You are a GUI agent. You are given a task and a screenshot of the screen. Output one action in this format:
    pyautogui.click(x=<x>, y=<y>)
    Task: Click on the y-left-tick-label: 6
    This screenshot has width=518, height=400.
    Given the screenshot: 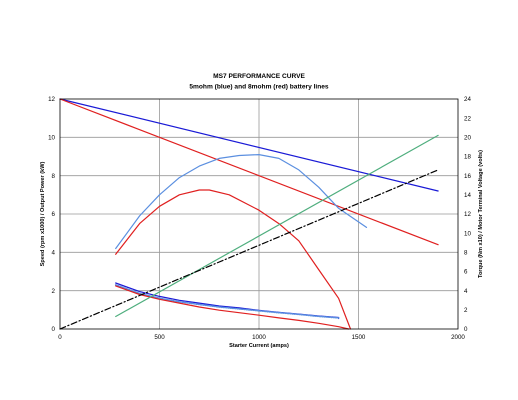 What is the action you would take?
    pyautogui.click(x=54, y=214)
    